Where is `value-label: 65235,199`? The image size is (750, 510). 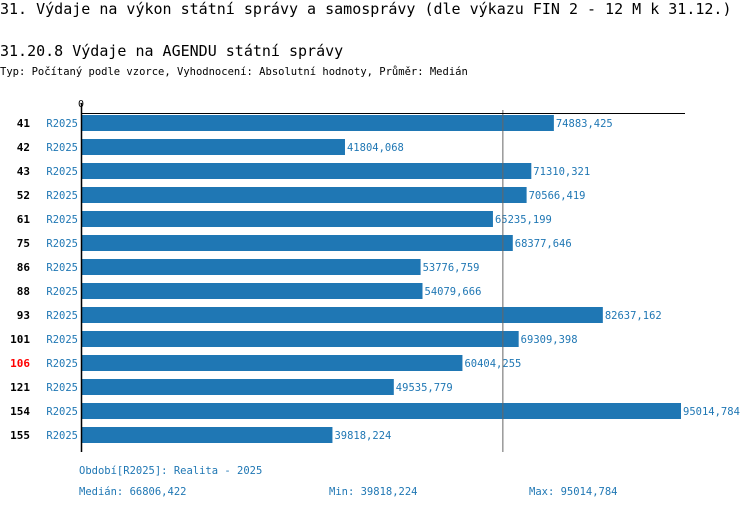 value-label: 65235,199 is located at coordinates (523, 220).